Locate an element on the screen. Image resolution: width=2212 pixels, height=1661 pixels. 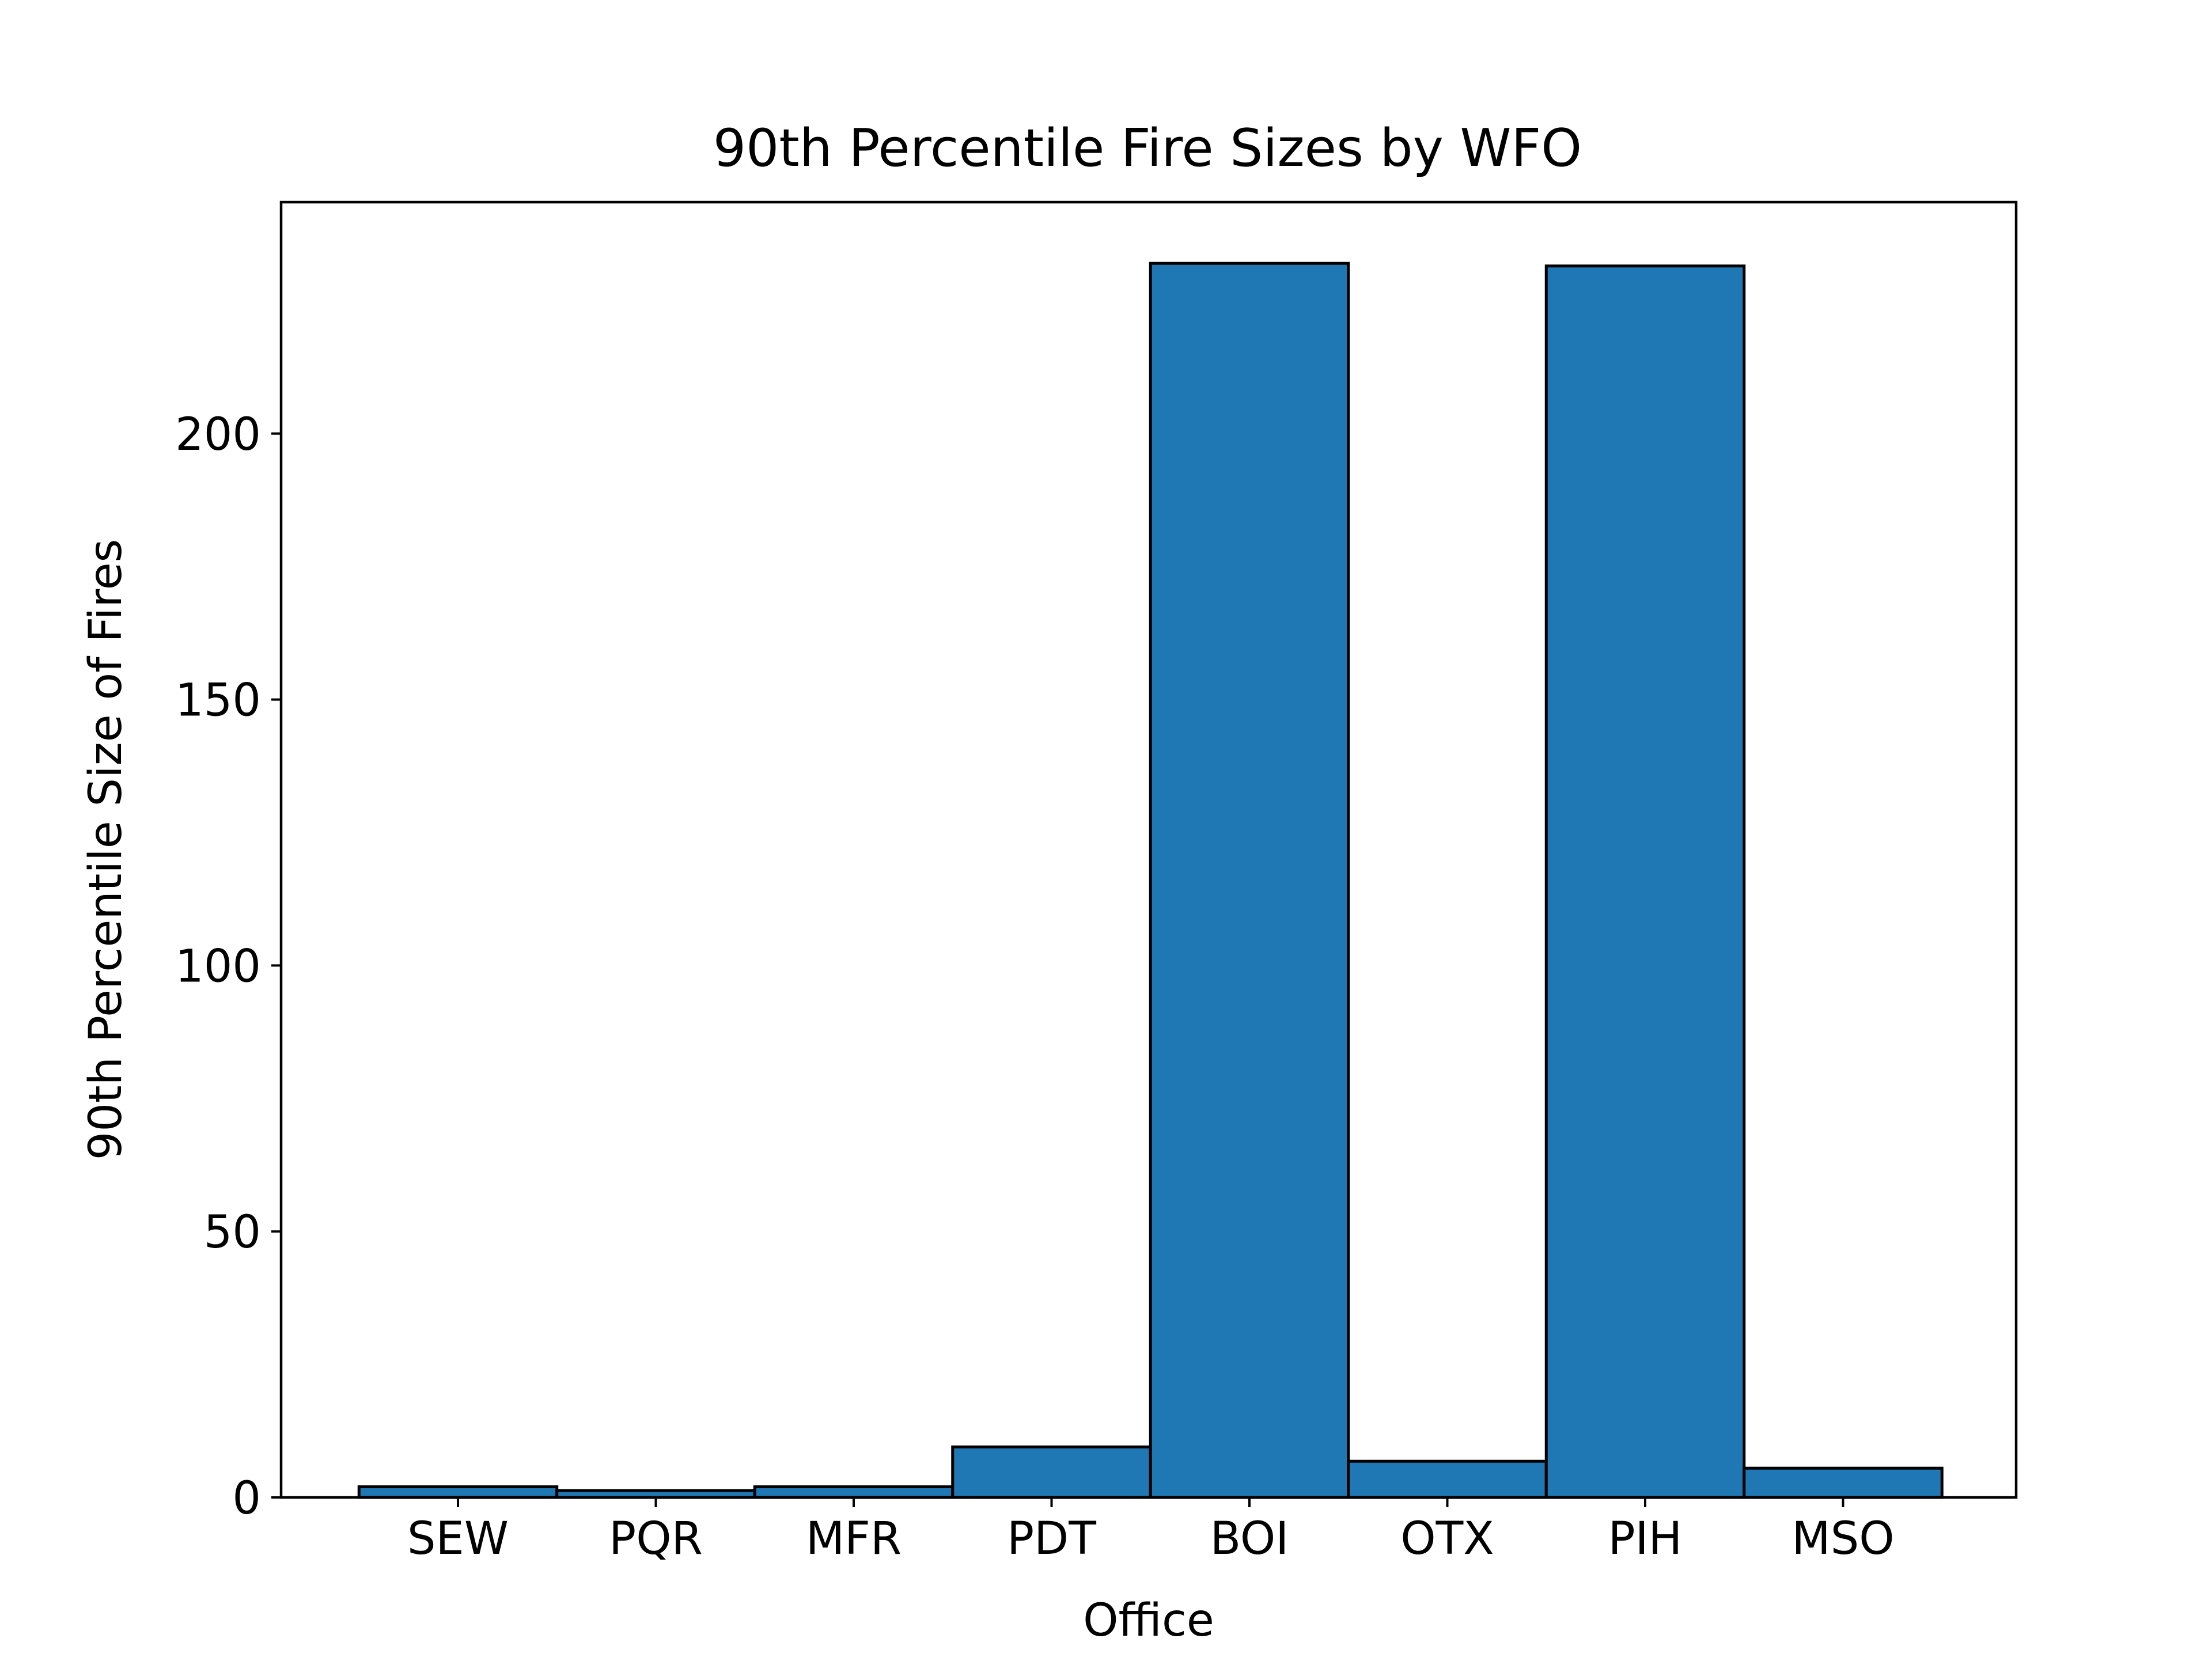
y-axis: 0 50 100 150 200 is located at coordinates (228, 967).